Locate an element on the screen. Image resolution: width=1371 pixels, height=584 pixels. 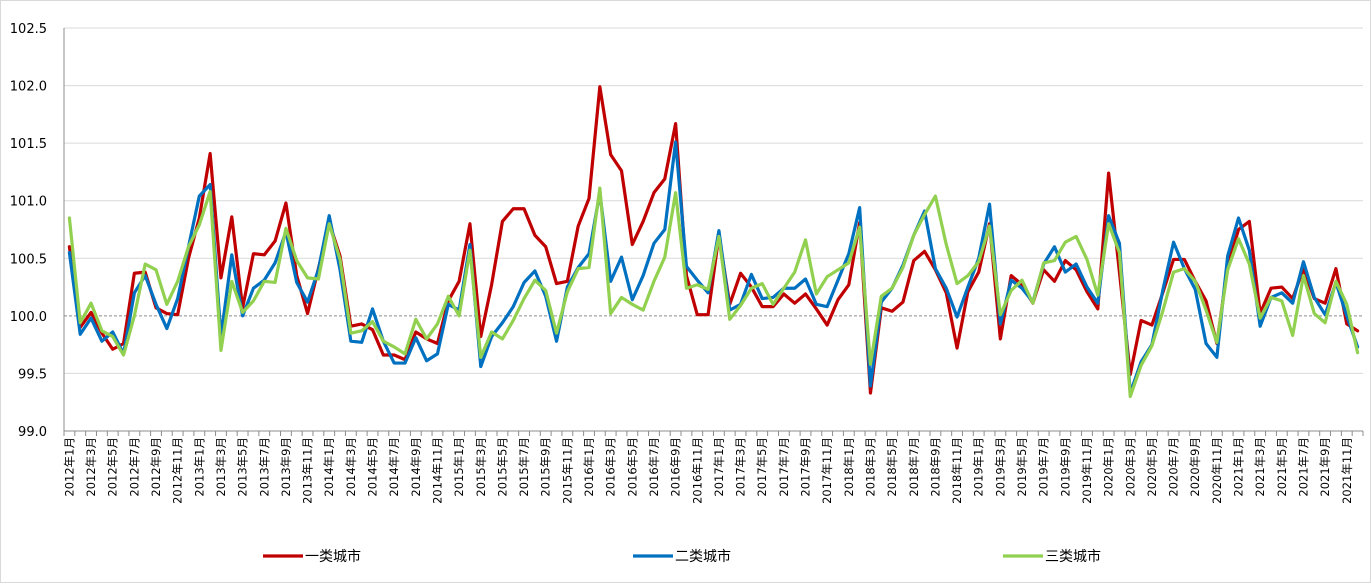
x-tick-label: 2018年7月 is located at coordinates (914, 467).